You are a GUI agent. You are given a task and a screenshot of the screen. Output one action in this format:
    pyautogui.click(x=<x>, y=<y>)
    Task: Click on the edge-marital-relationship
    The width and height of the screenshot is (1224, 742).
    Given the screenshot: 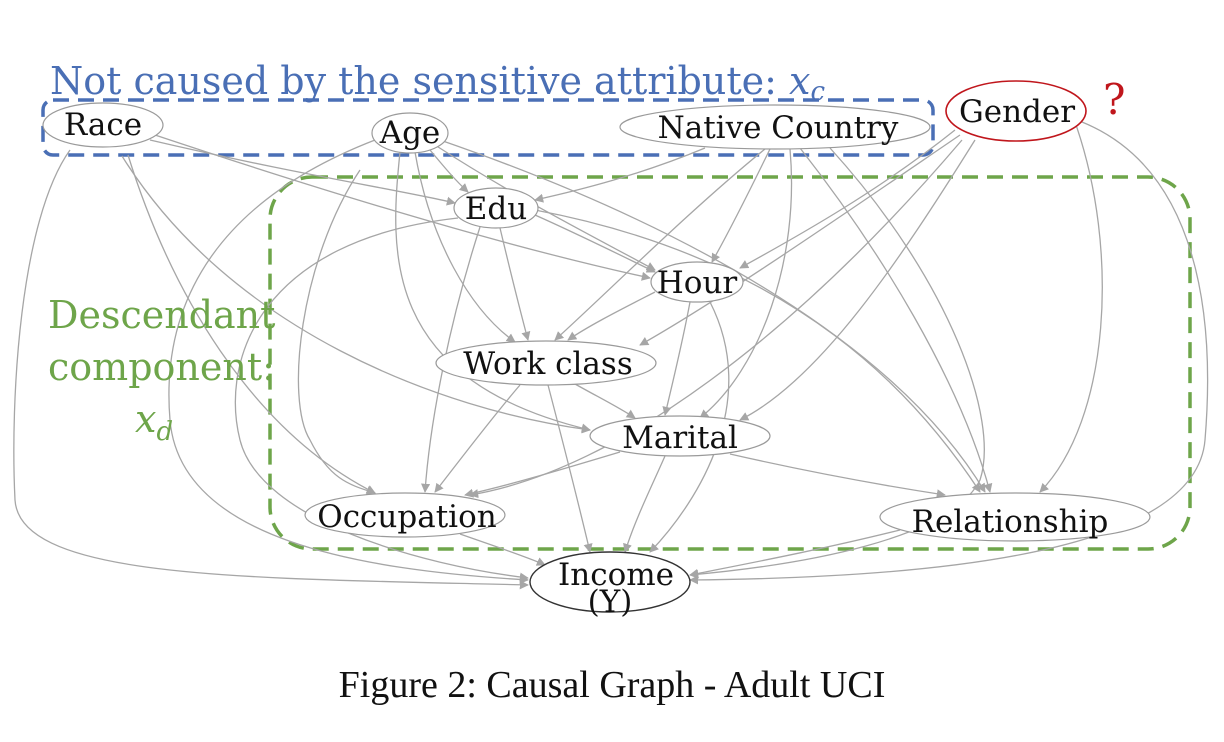 What is the action you would take?
    pyautogui.click(x=837, y=476)
    